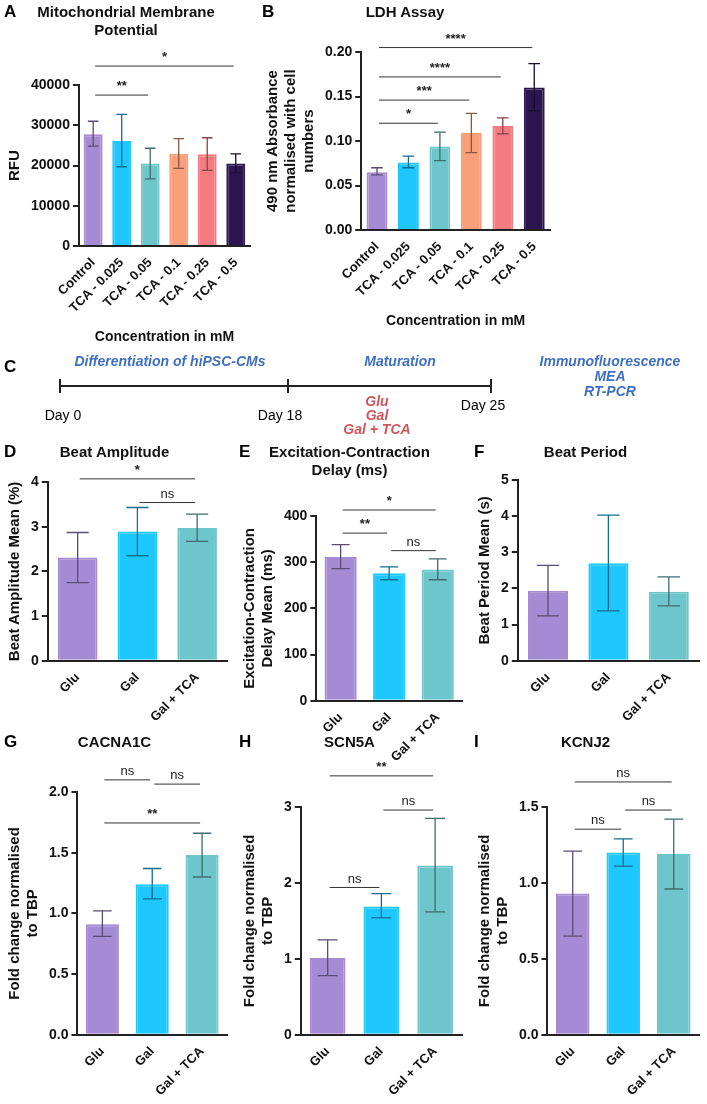 The height and width of the screenshot is (1104, 707). Describe the element at coordinates (50, 83) in the screenshot. I see `y-tick-label: 40000` at that location.